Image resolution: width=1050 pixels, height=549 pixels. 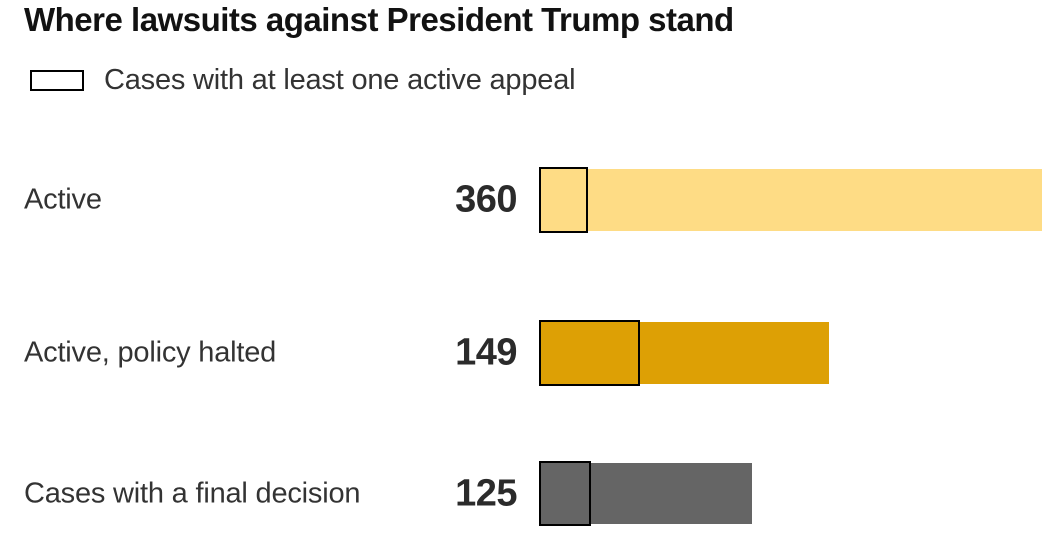 What do you see at coordinates (150, 352) in the screenshot?
I see `bar-label-policy-halted: Active, policy halted` at bounding box center [150, 352].